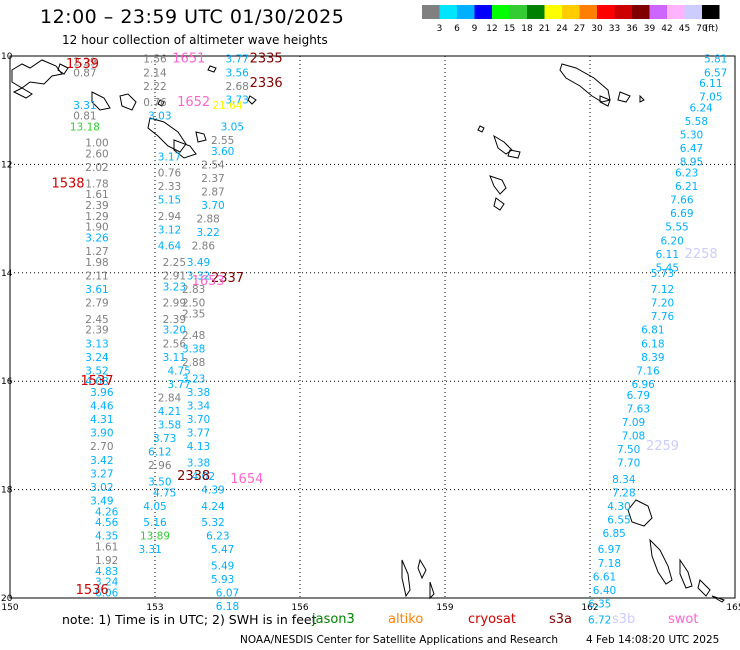 This screenshot has width=740, height=650. I want to click on lat-tick-label: 18, so click(7, 491).